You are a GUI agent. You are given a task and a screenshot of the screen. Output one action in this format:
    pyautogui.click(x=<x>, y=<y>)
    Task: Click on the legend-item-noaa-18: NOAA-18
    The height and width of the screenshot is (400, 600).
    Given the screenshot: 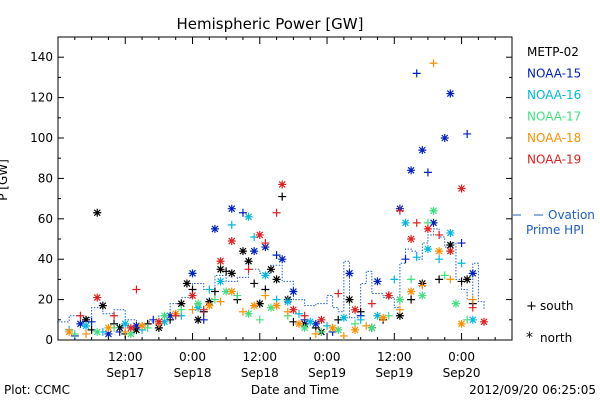 What is the action you would take?
    pyautogui.click(x=554, y=138)
    